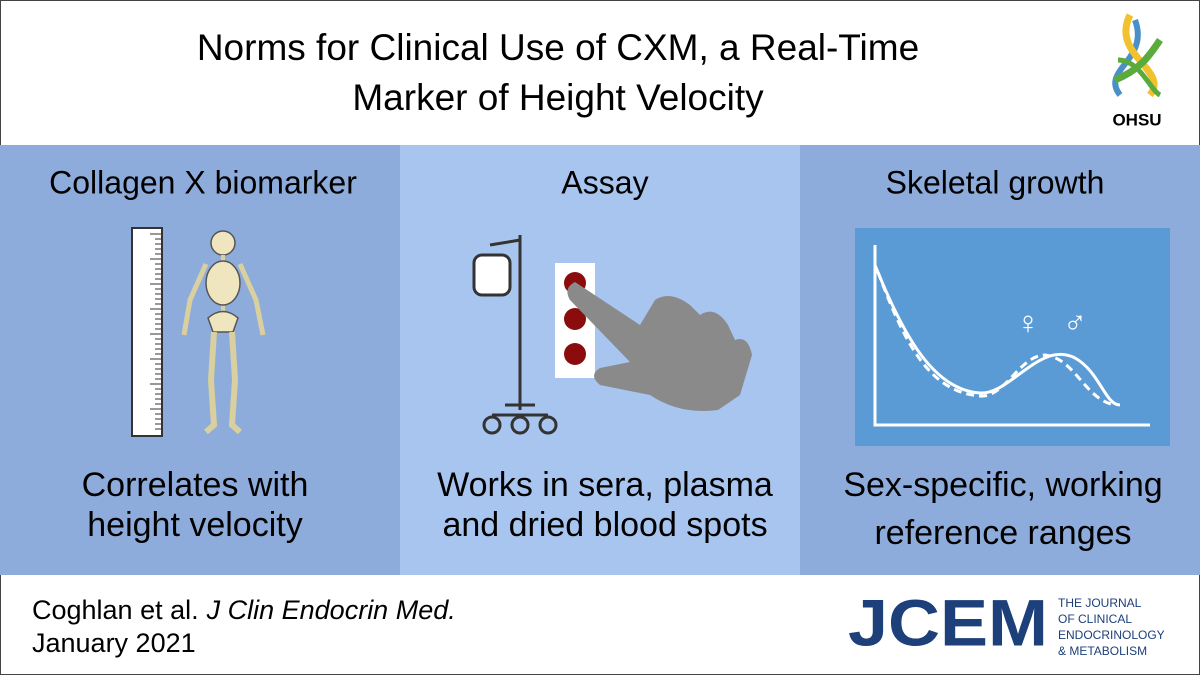  Describe the element at coordinates (604, 182) in the screenshot. I see `panel-heading: Assay` at that location.